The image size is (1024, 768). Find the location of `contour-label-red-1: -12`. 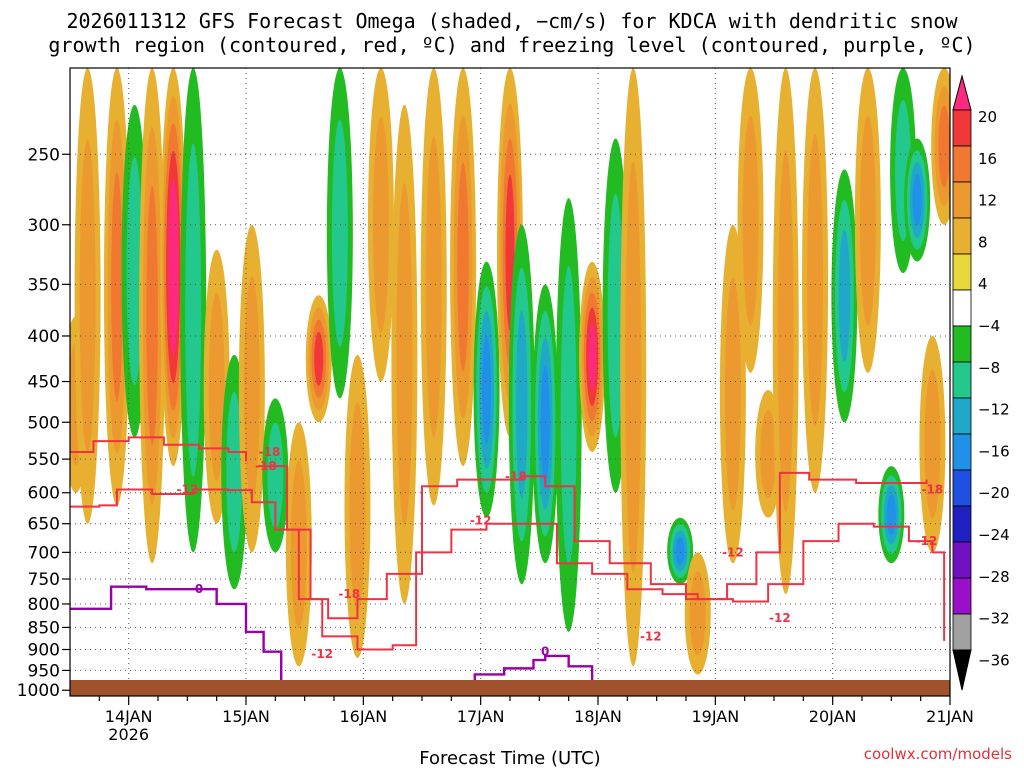

contour-label-red-1: -12 is located at coordinates (187, 490).